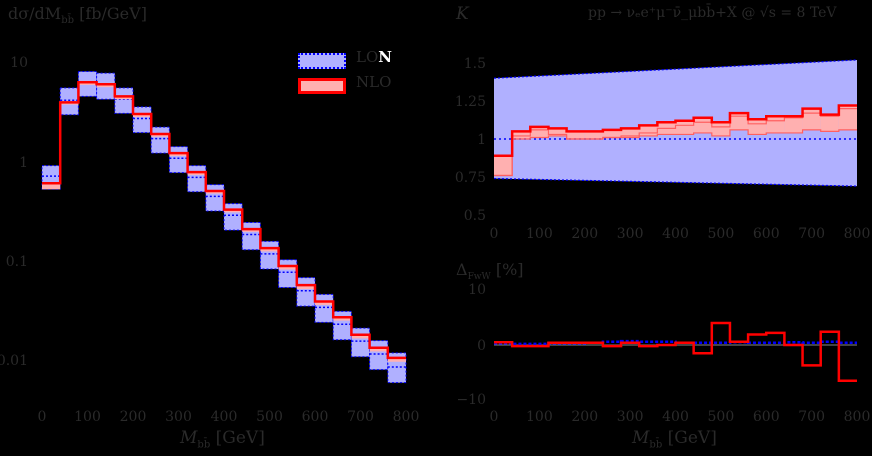 This screenshot has width=872, height=456. Describe the element at coordinates (675, 69) in the screenshot. I see `k-lo-upper-edge` at that location.